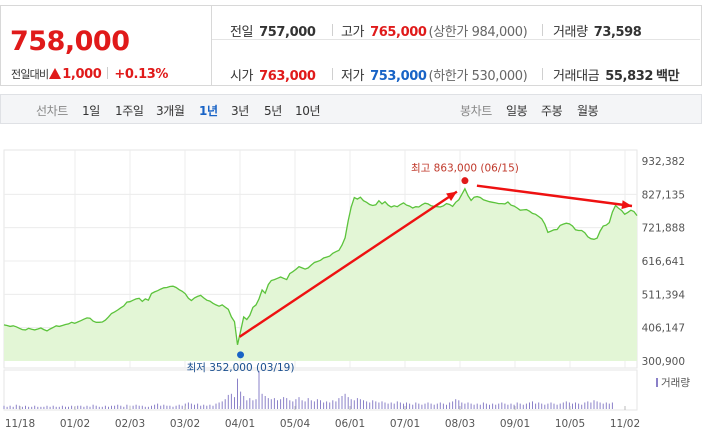 The height and width of the screenshot is (443, 702). Describe the element at coordinates (663, 262) in the screenshot. I see `y-tick-label: 616,641` at that location.